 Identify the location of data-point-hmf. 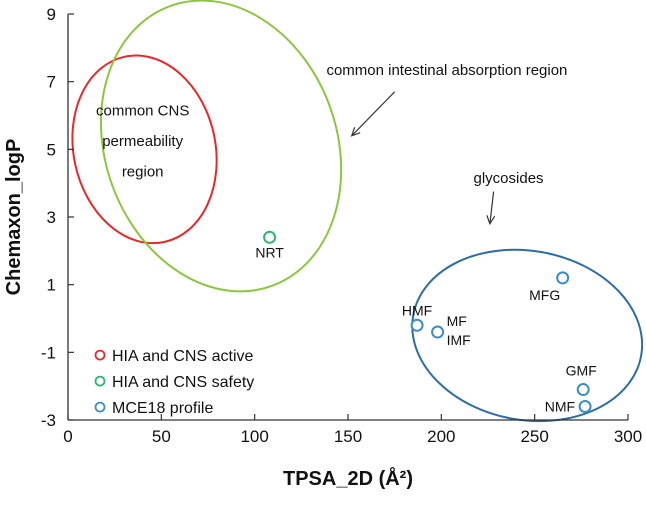
(417, 325).